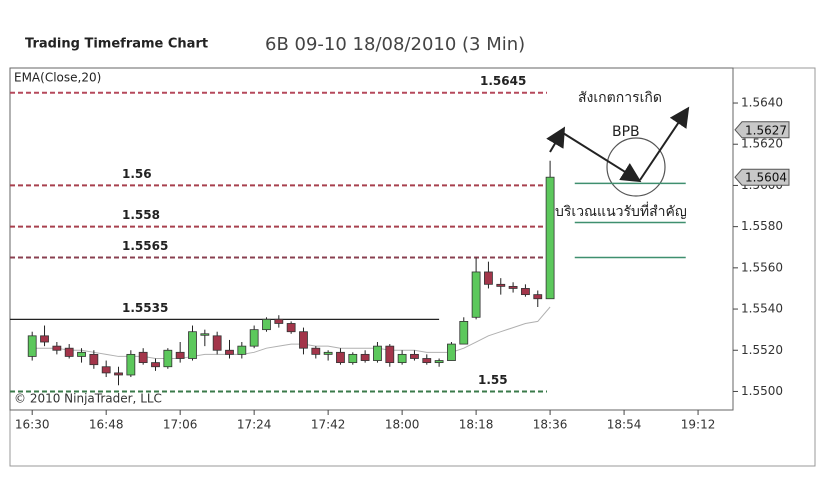 This screenshot has width=821, height=480. I want to click on annotation: สังเกตการเกิด, so click(620, 98).